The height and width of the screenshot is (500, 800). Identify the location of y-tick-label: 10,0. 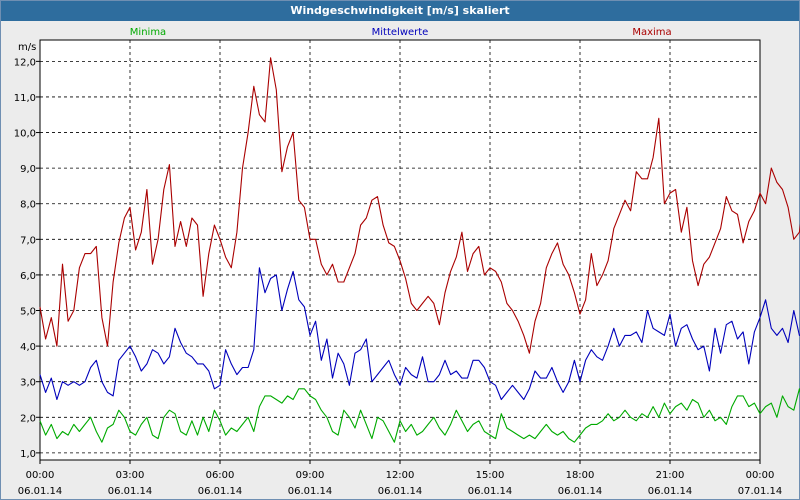
(25, 134).